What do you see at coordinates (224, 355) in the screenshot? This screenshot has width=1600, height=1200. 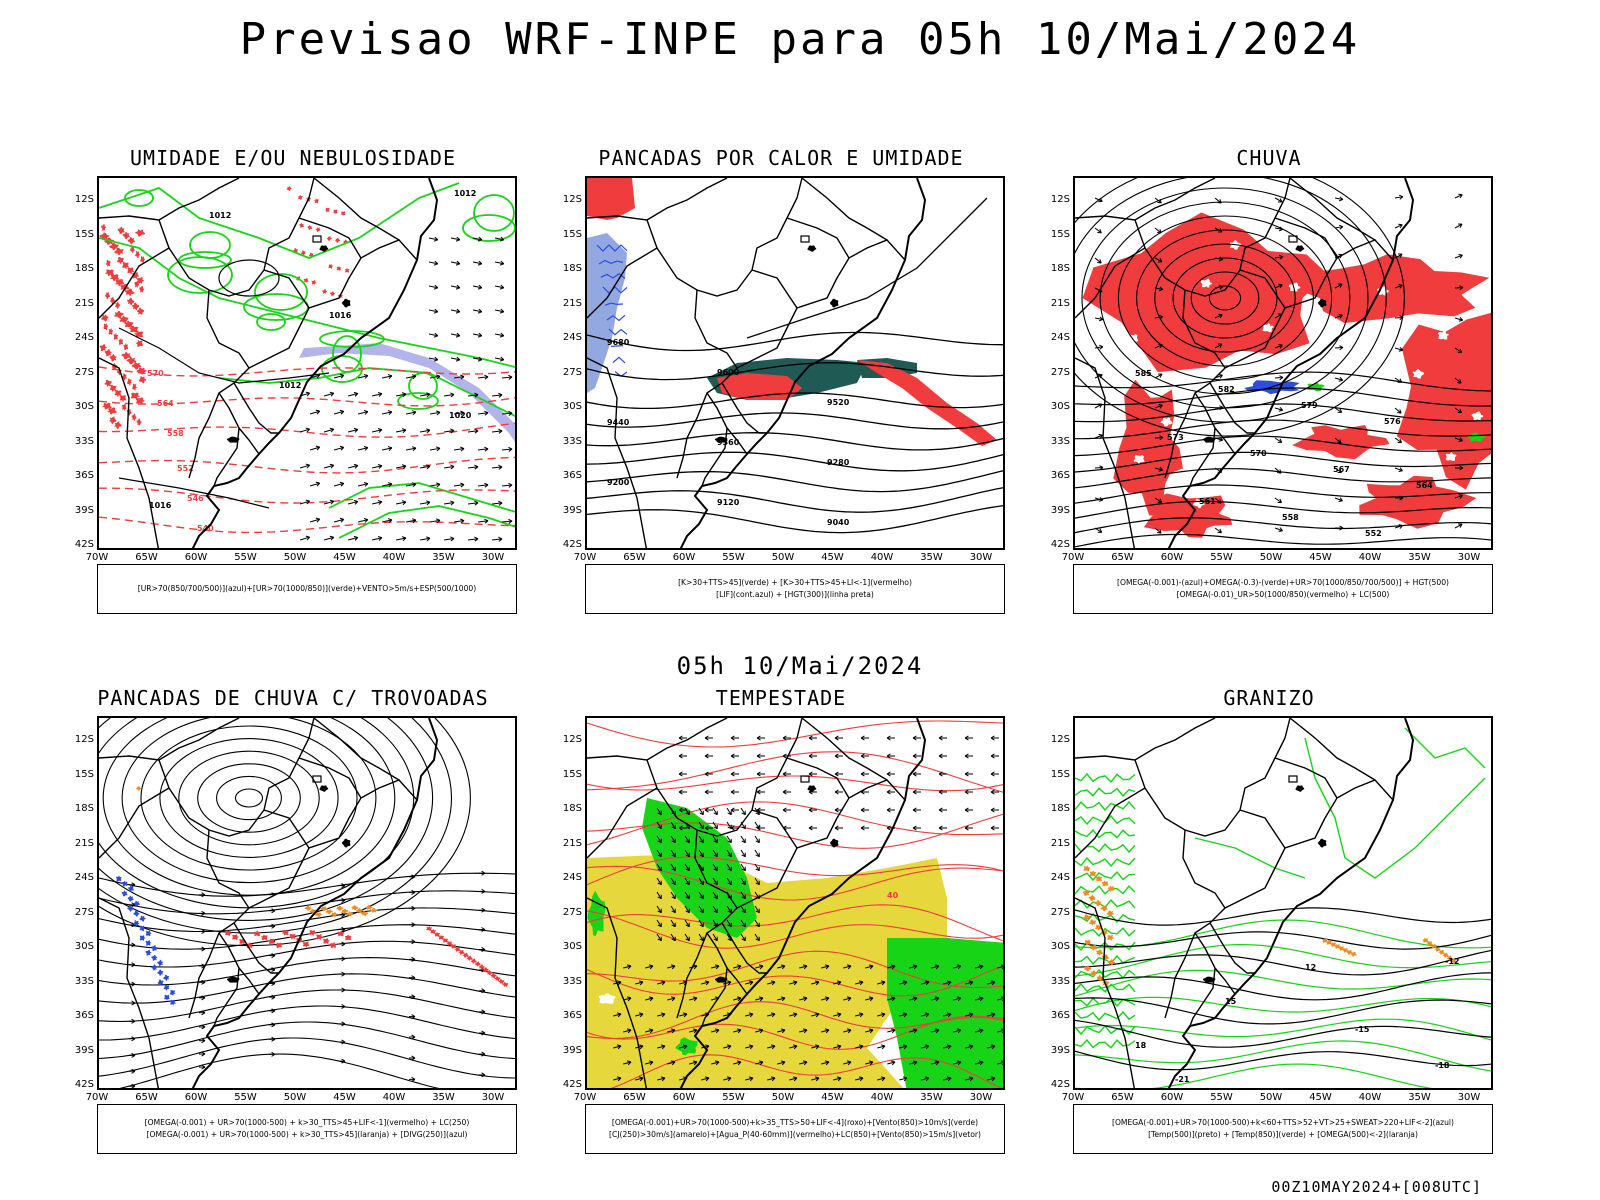 I see `isobar-contour` at bounding box center [224, 355].